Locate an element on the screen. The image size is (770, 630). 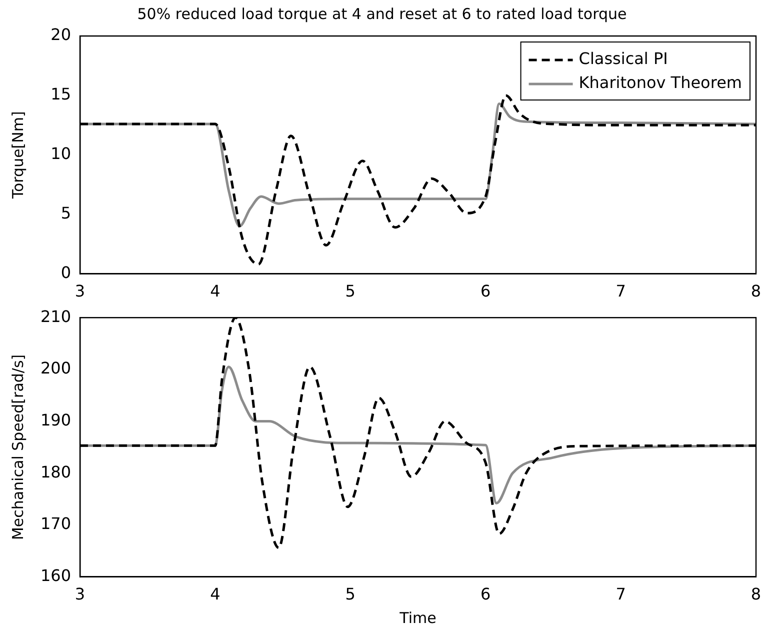
y-tick-label: 15 is located at coordinates (60, 94).